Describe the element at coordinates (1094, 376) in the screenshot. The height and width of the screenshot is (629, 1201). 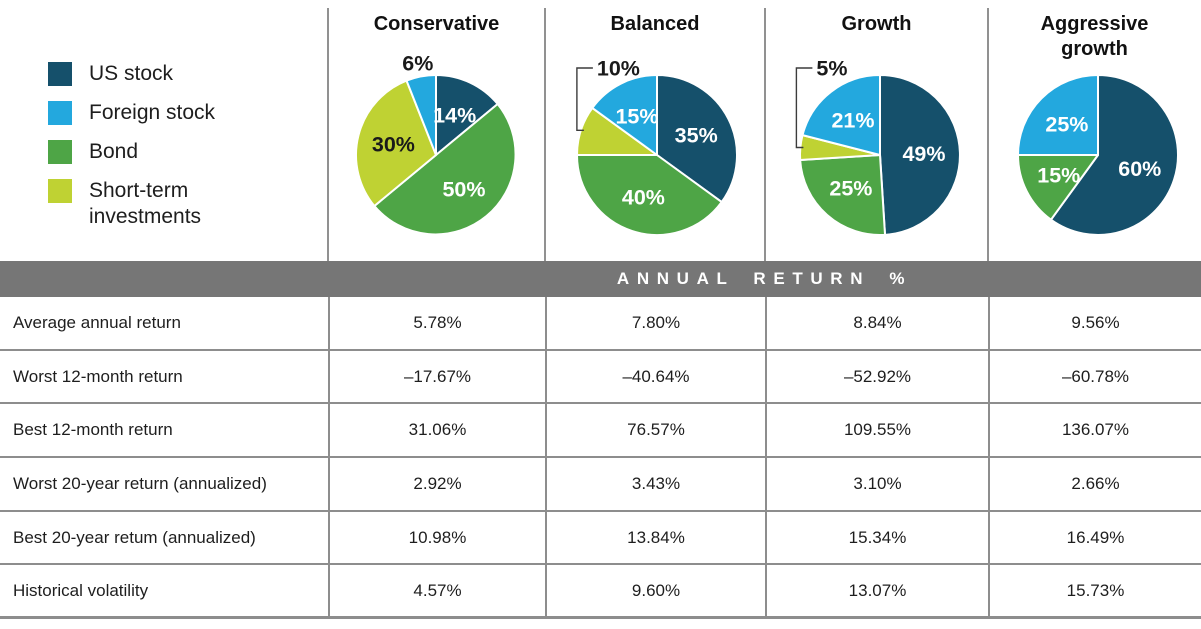
I see `cell-aggressive-growth-worst-12-month-return: –60.78%` at that location.